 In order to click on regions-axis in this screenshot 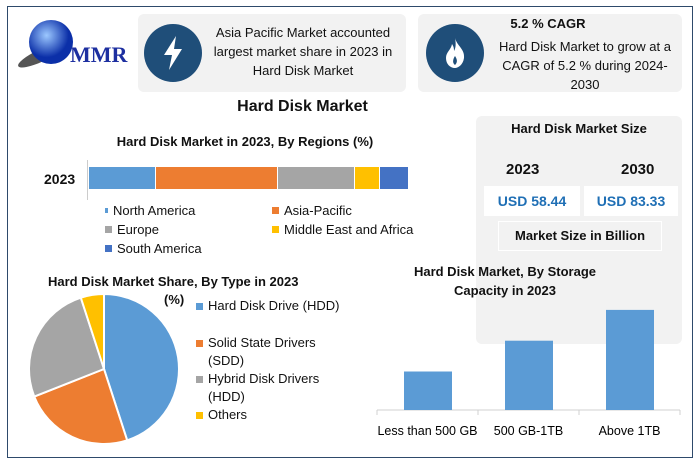, I will do `click(87, 180)`.